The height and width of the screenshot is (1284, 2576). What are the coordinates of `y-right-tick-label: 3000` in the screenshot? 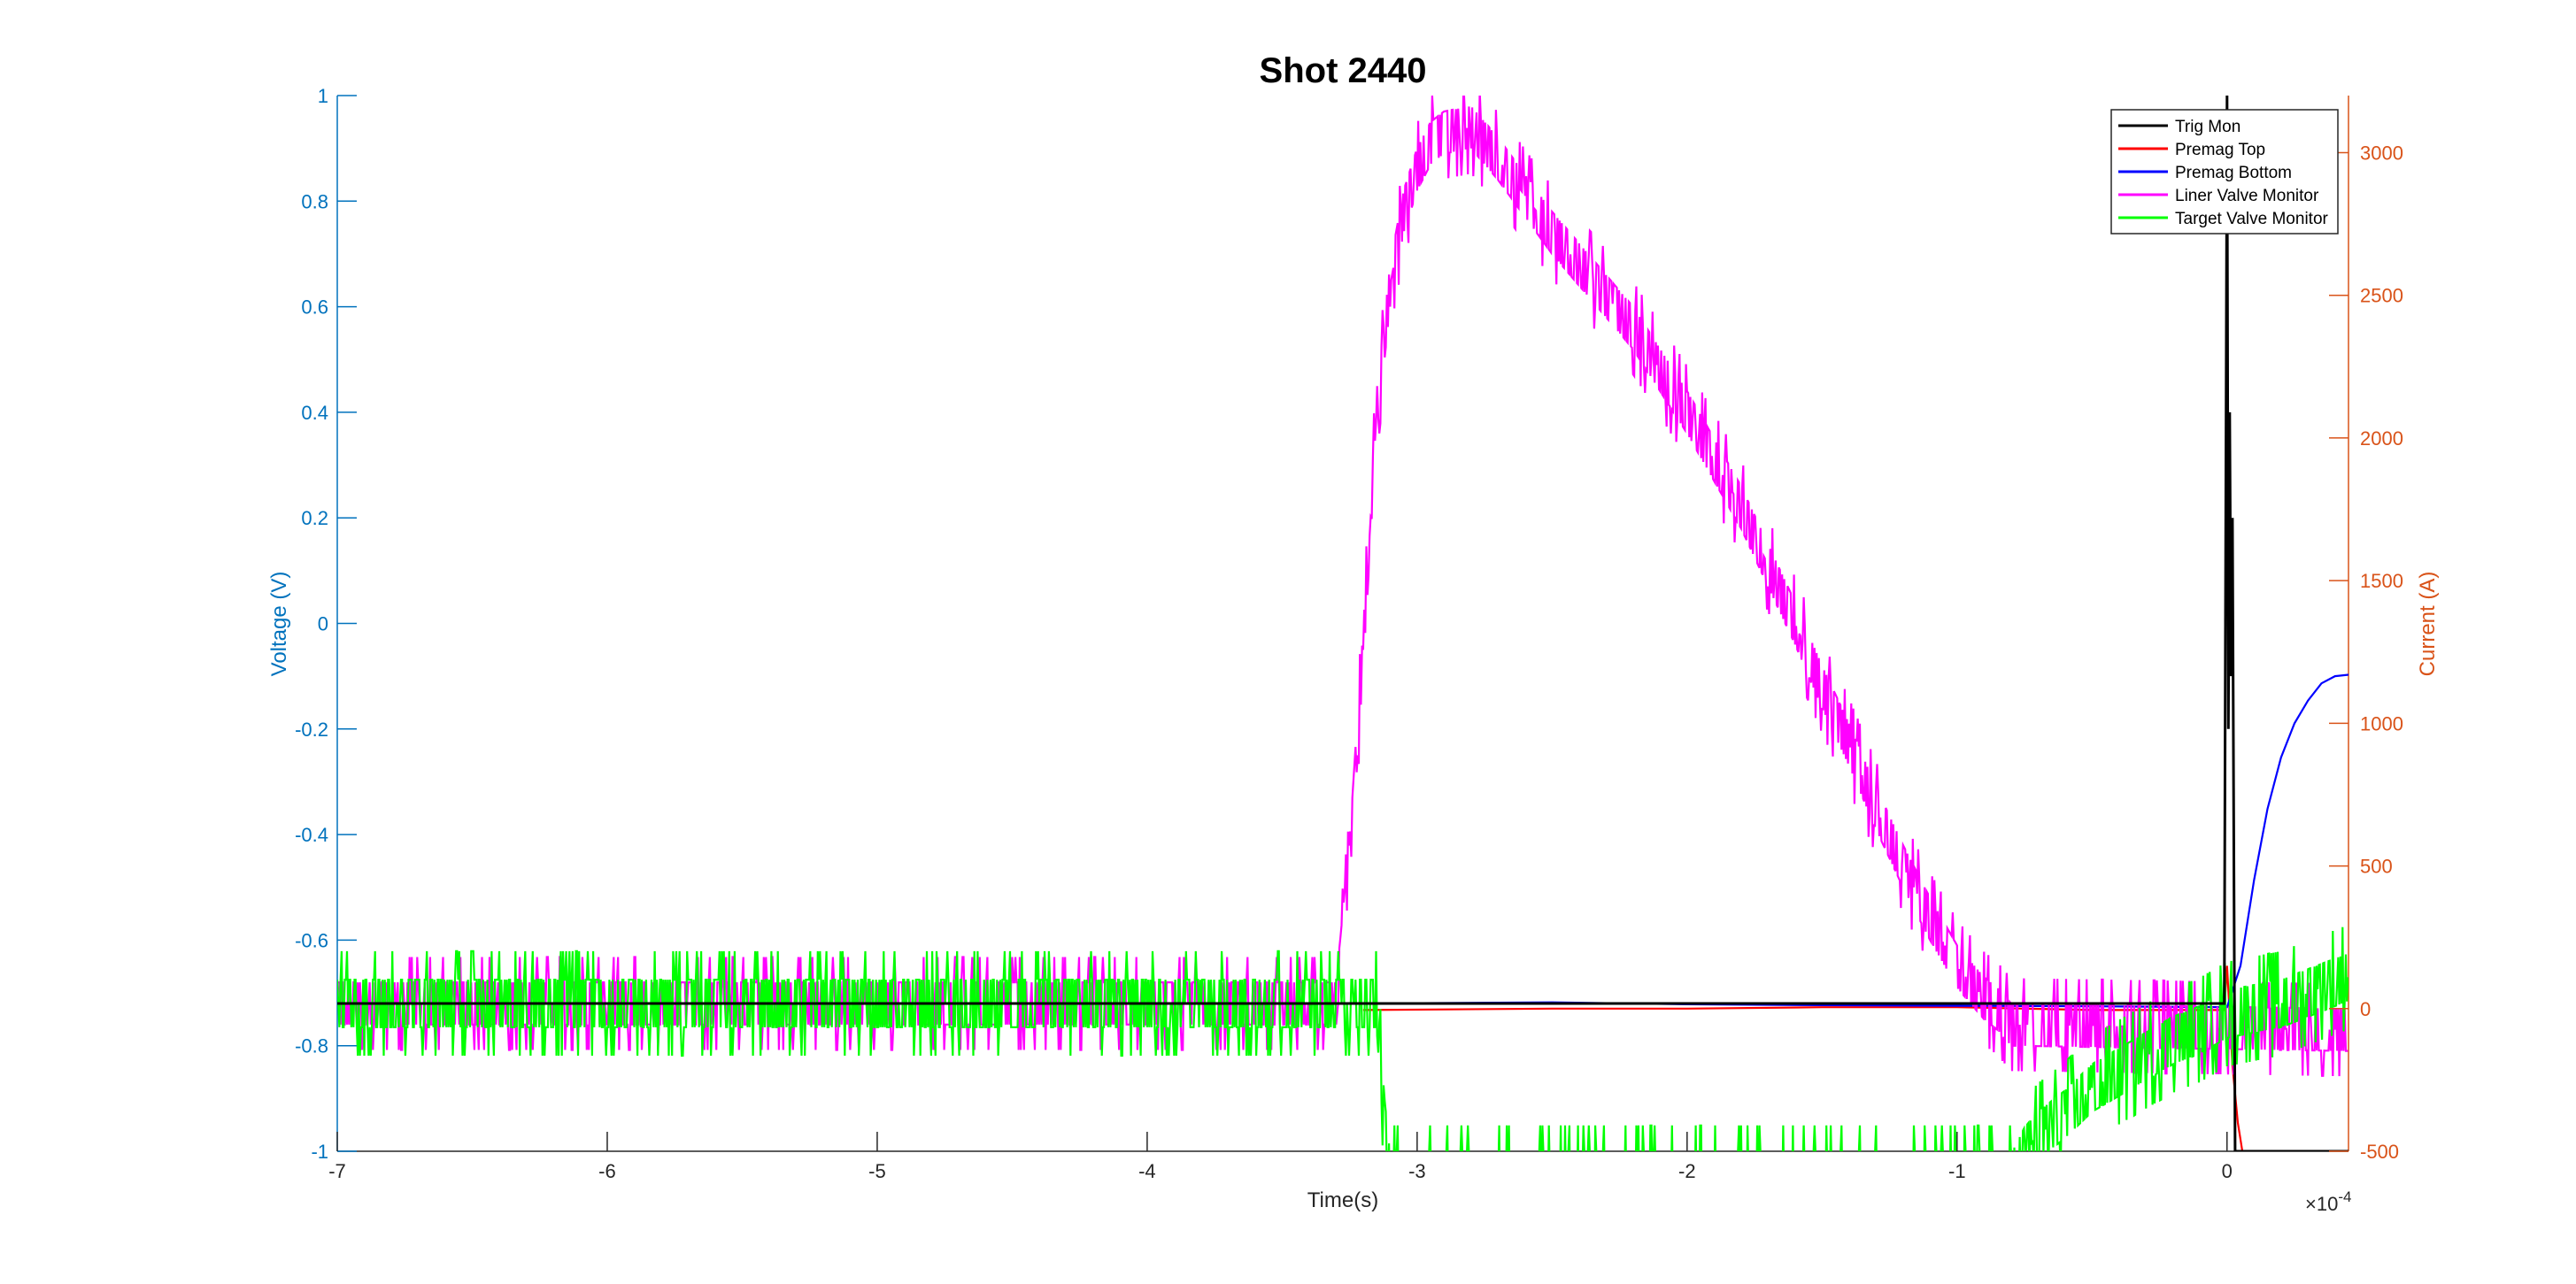 It's located at (2381, 153).